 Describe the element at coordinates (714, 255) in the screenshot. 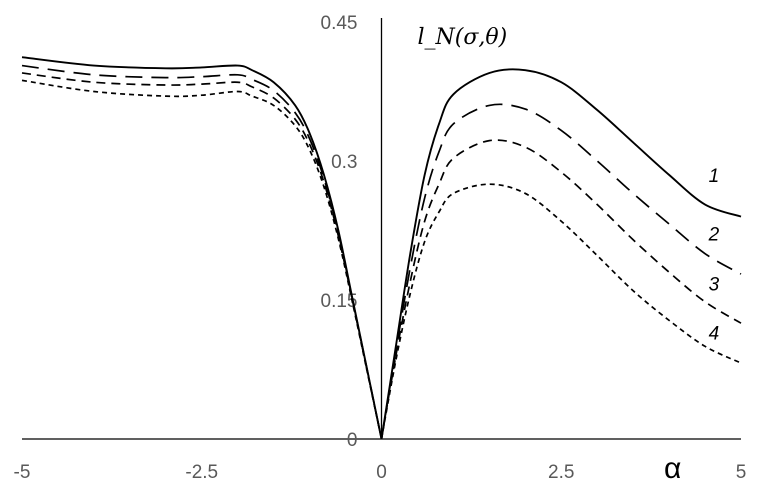

I see `curve-labels: 1 2 3 4` at that location.